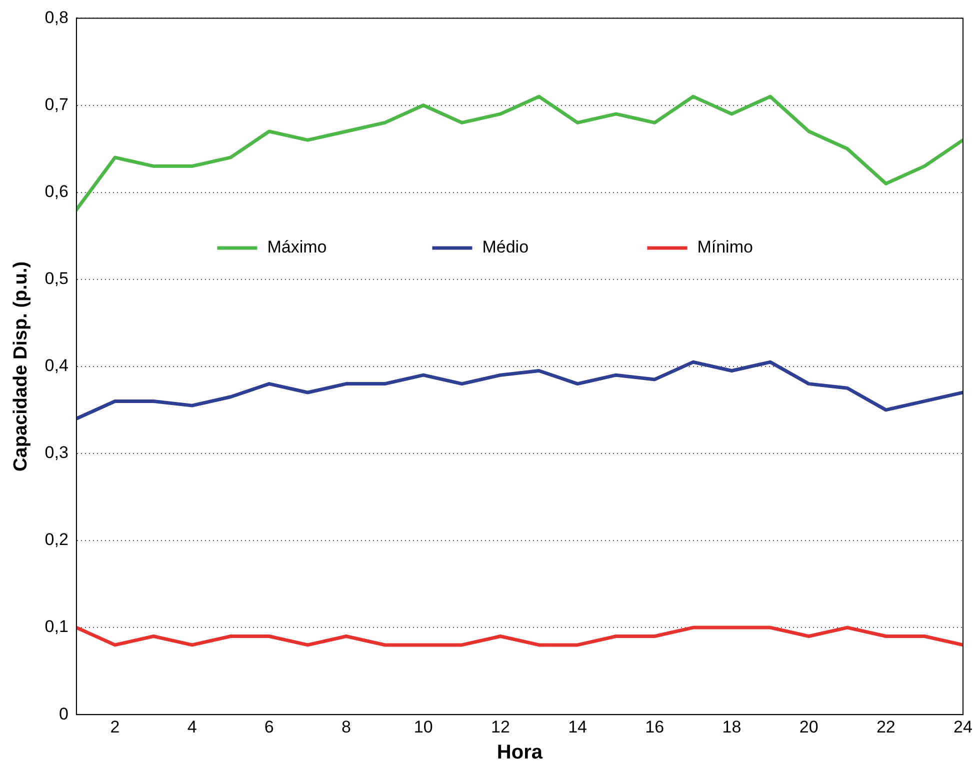 This screenshot has width=977, height=769. Describe the element at coordinates (269, 726) in the screenshot. I see `x-tick-label: 6` at that location.